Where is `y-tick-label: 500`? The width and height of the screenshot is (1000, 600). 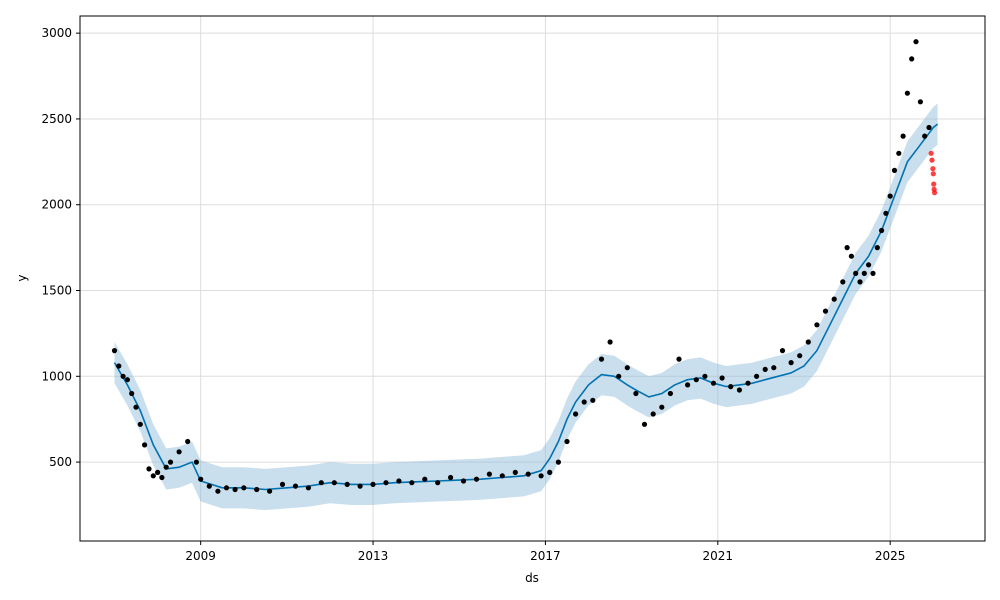 y-tick-label: 500 is located at coordinates (60, 462).